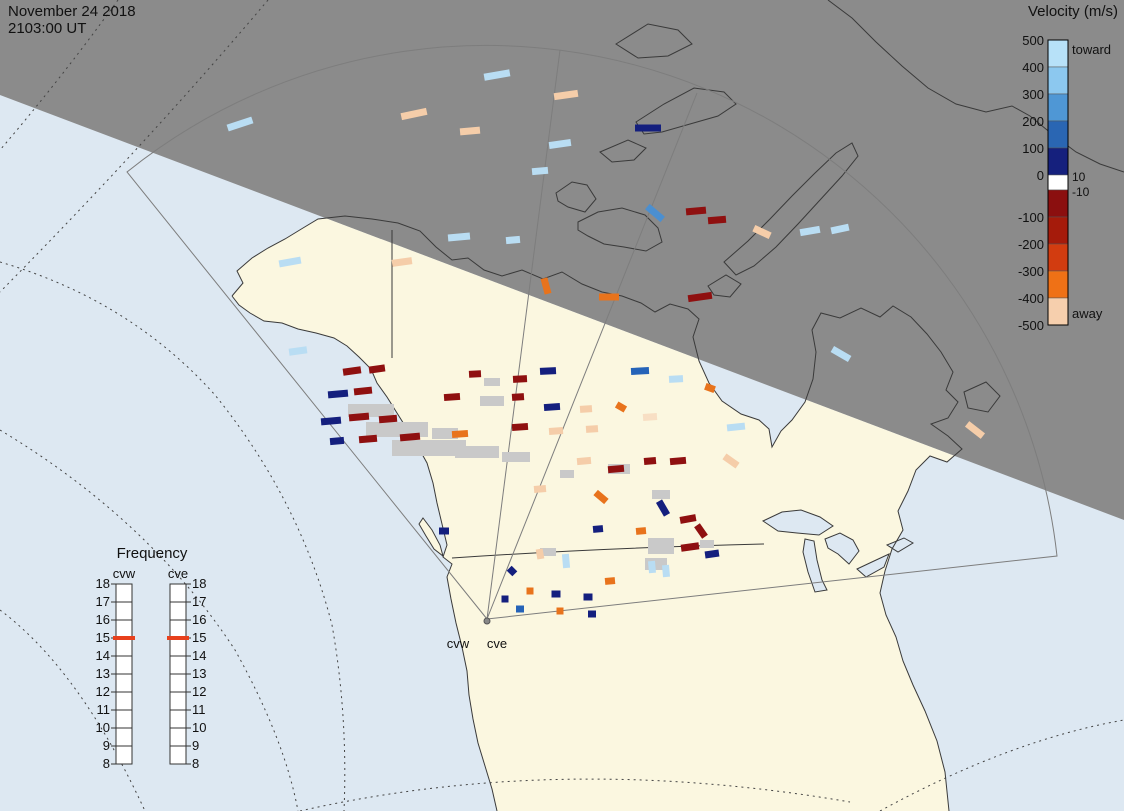 The width and height of the screenshot is (1124, 811). Describe the element at coordinates (1031, 325) in the screenshot. I see `colorbar-tick-label: -500` at that location.